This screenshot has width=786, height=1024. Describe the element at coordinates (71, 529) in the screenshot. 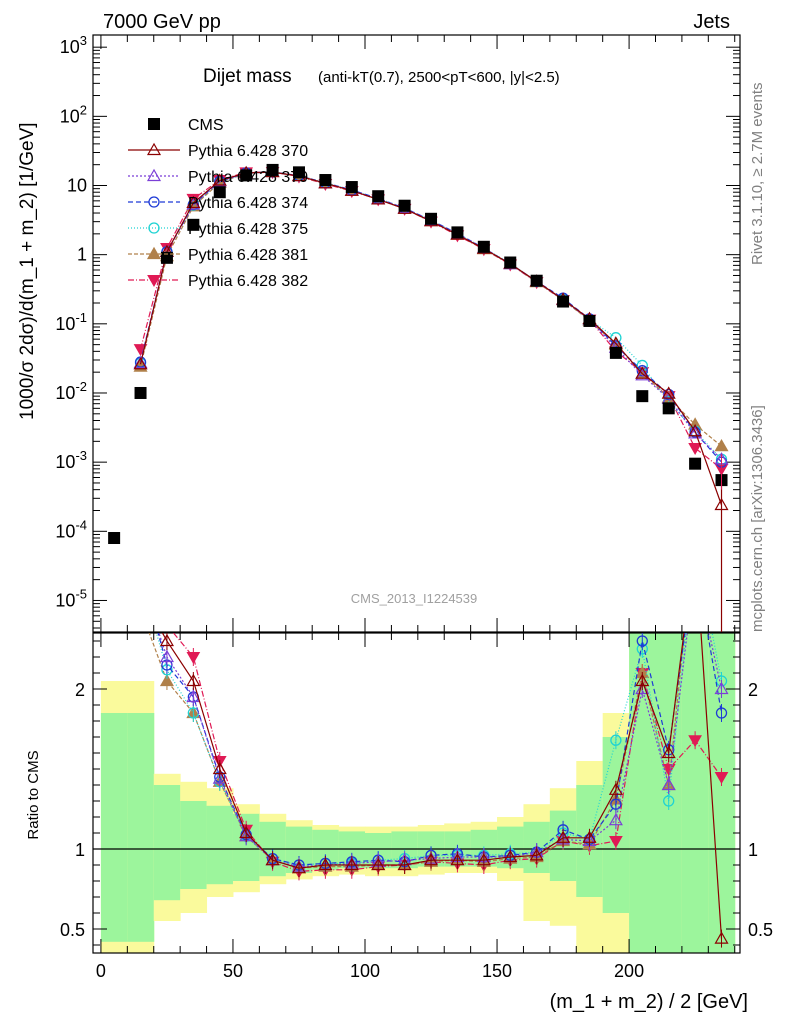

I see `y-tick-label: 10⁻⁴` at that location.